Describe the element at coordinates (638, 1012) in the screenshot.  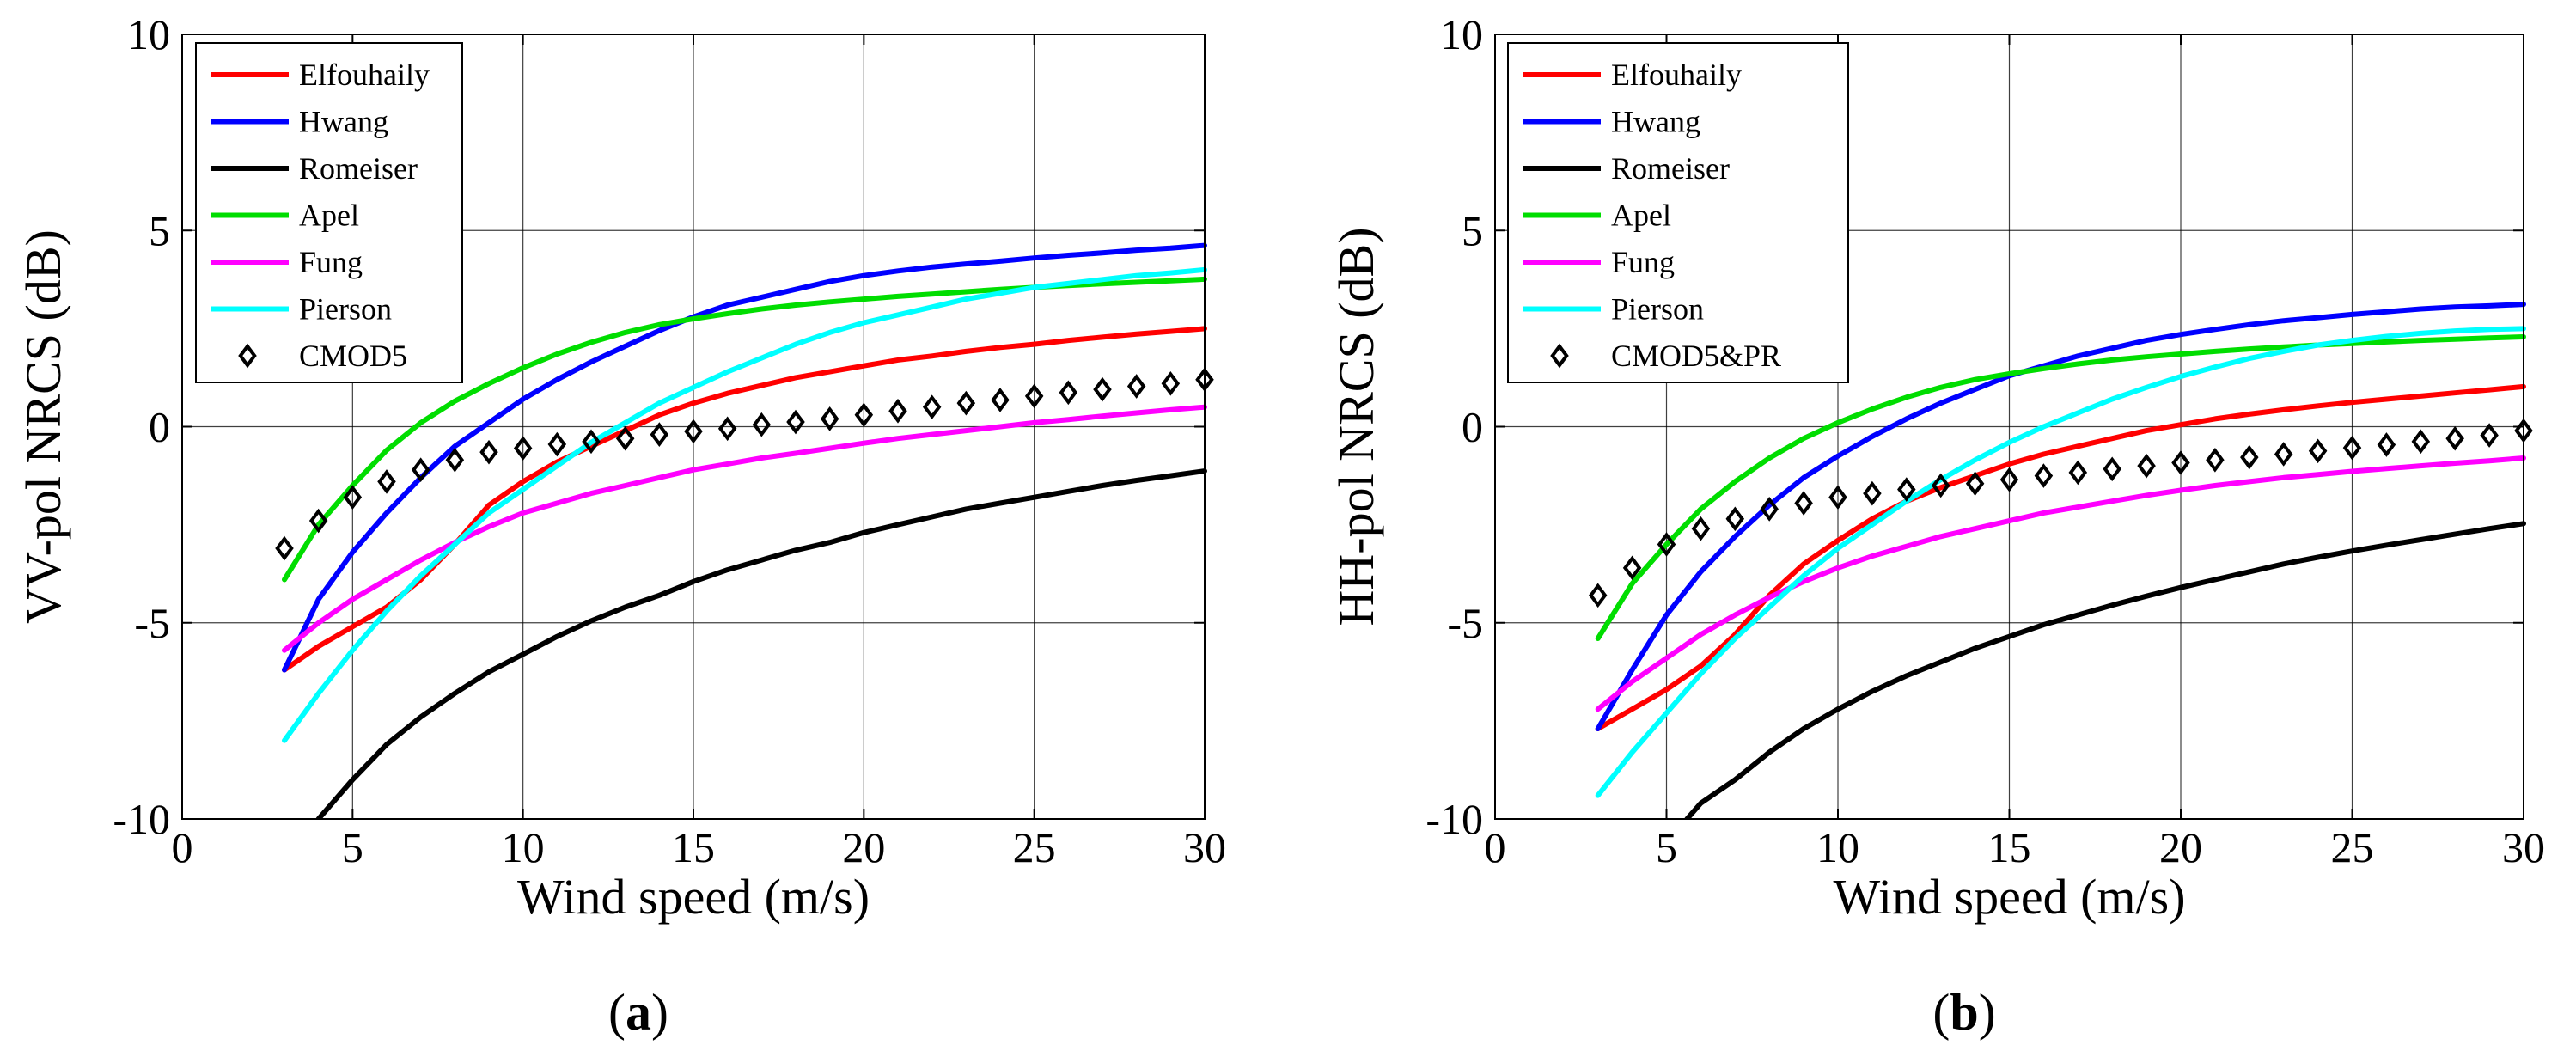
I see `panel-label: (a)` at that location.